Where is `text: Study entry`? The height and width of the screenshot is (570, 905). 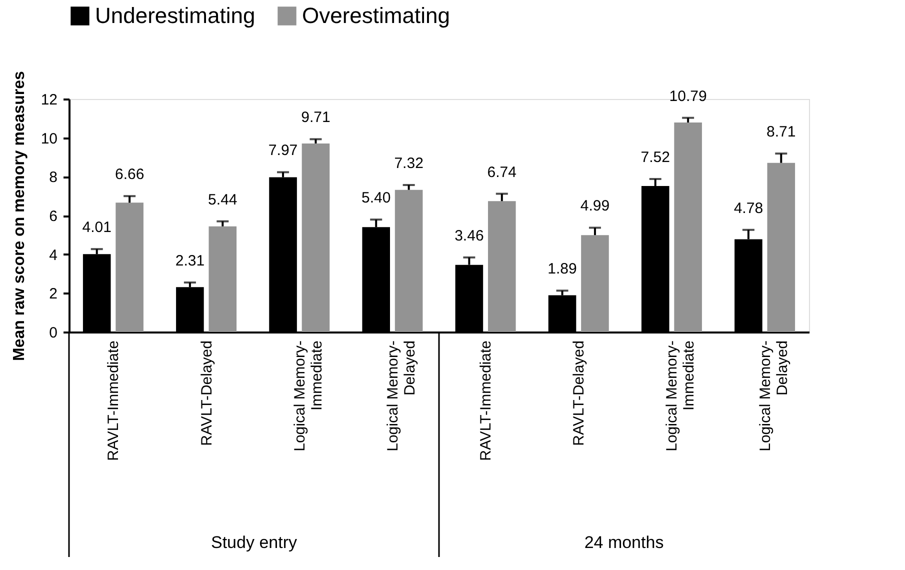 text: Study entry is located at coordinates (254, 542).